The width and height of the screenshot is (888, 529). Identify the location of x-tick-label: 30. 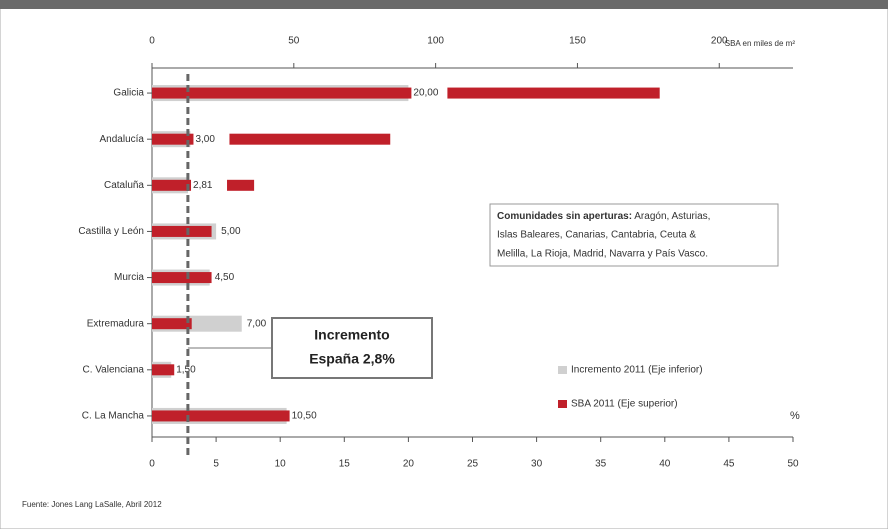
(537, 464).